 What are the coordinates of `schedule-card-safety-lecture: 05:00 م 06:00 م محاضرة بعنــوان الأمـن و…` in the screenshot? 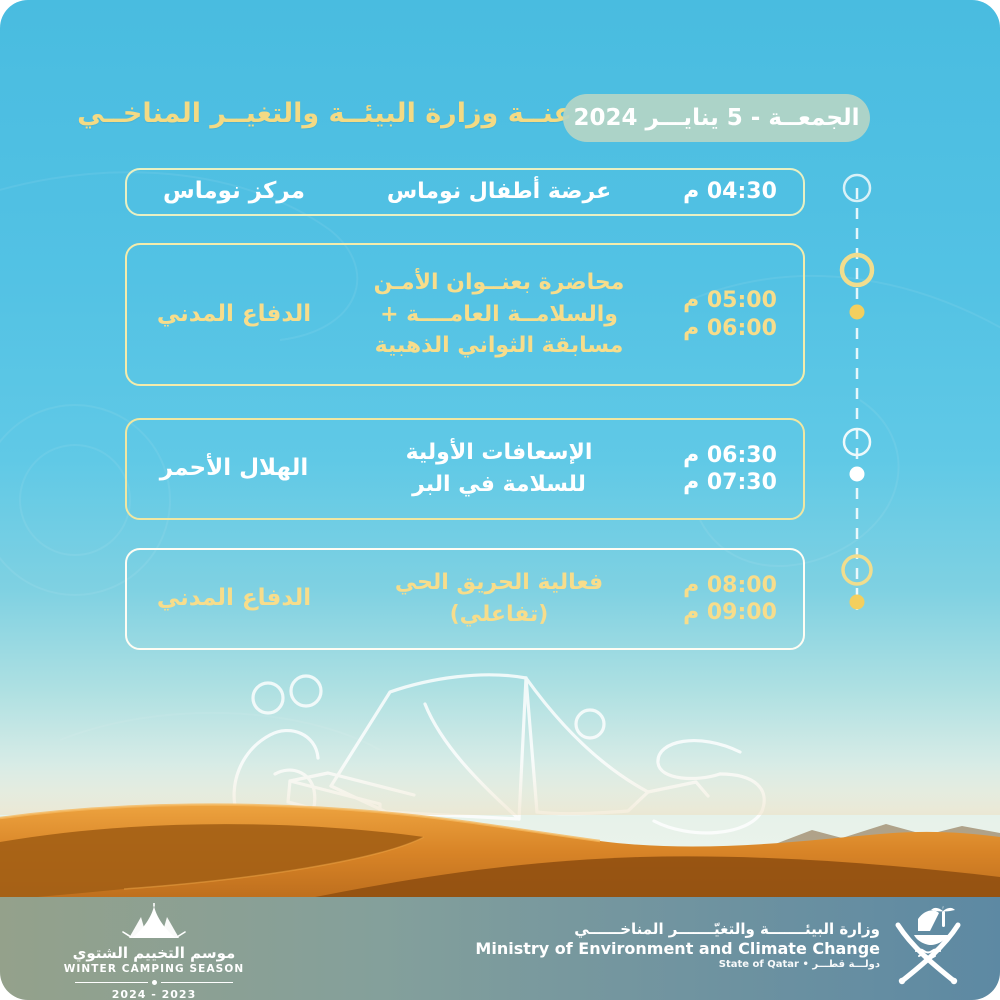 It's located at (465, 314).